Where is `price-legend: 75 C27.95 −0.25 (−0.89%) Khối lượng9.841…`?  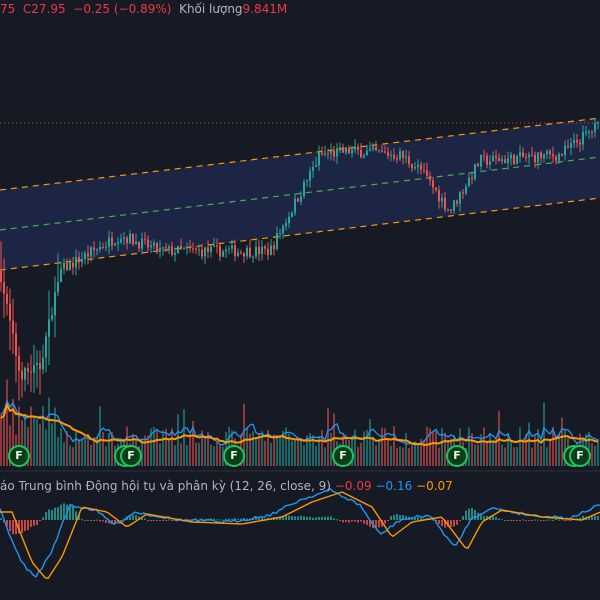
price-legend: 75 C27.95 −0.25 (−0.89%) Khối lượng9.841… is located at coordinates (143, 9).